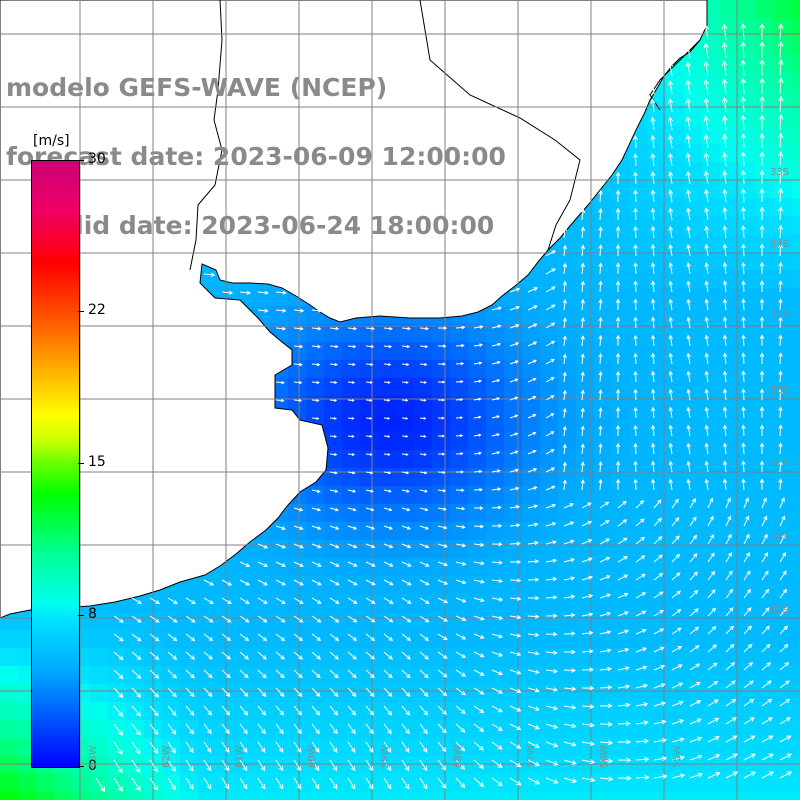  Describe the element at coordinates (97, 310) in the screenshot. I see `colorbar-tick-22: 22` at that location.